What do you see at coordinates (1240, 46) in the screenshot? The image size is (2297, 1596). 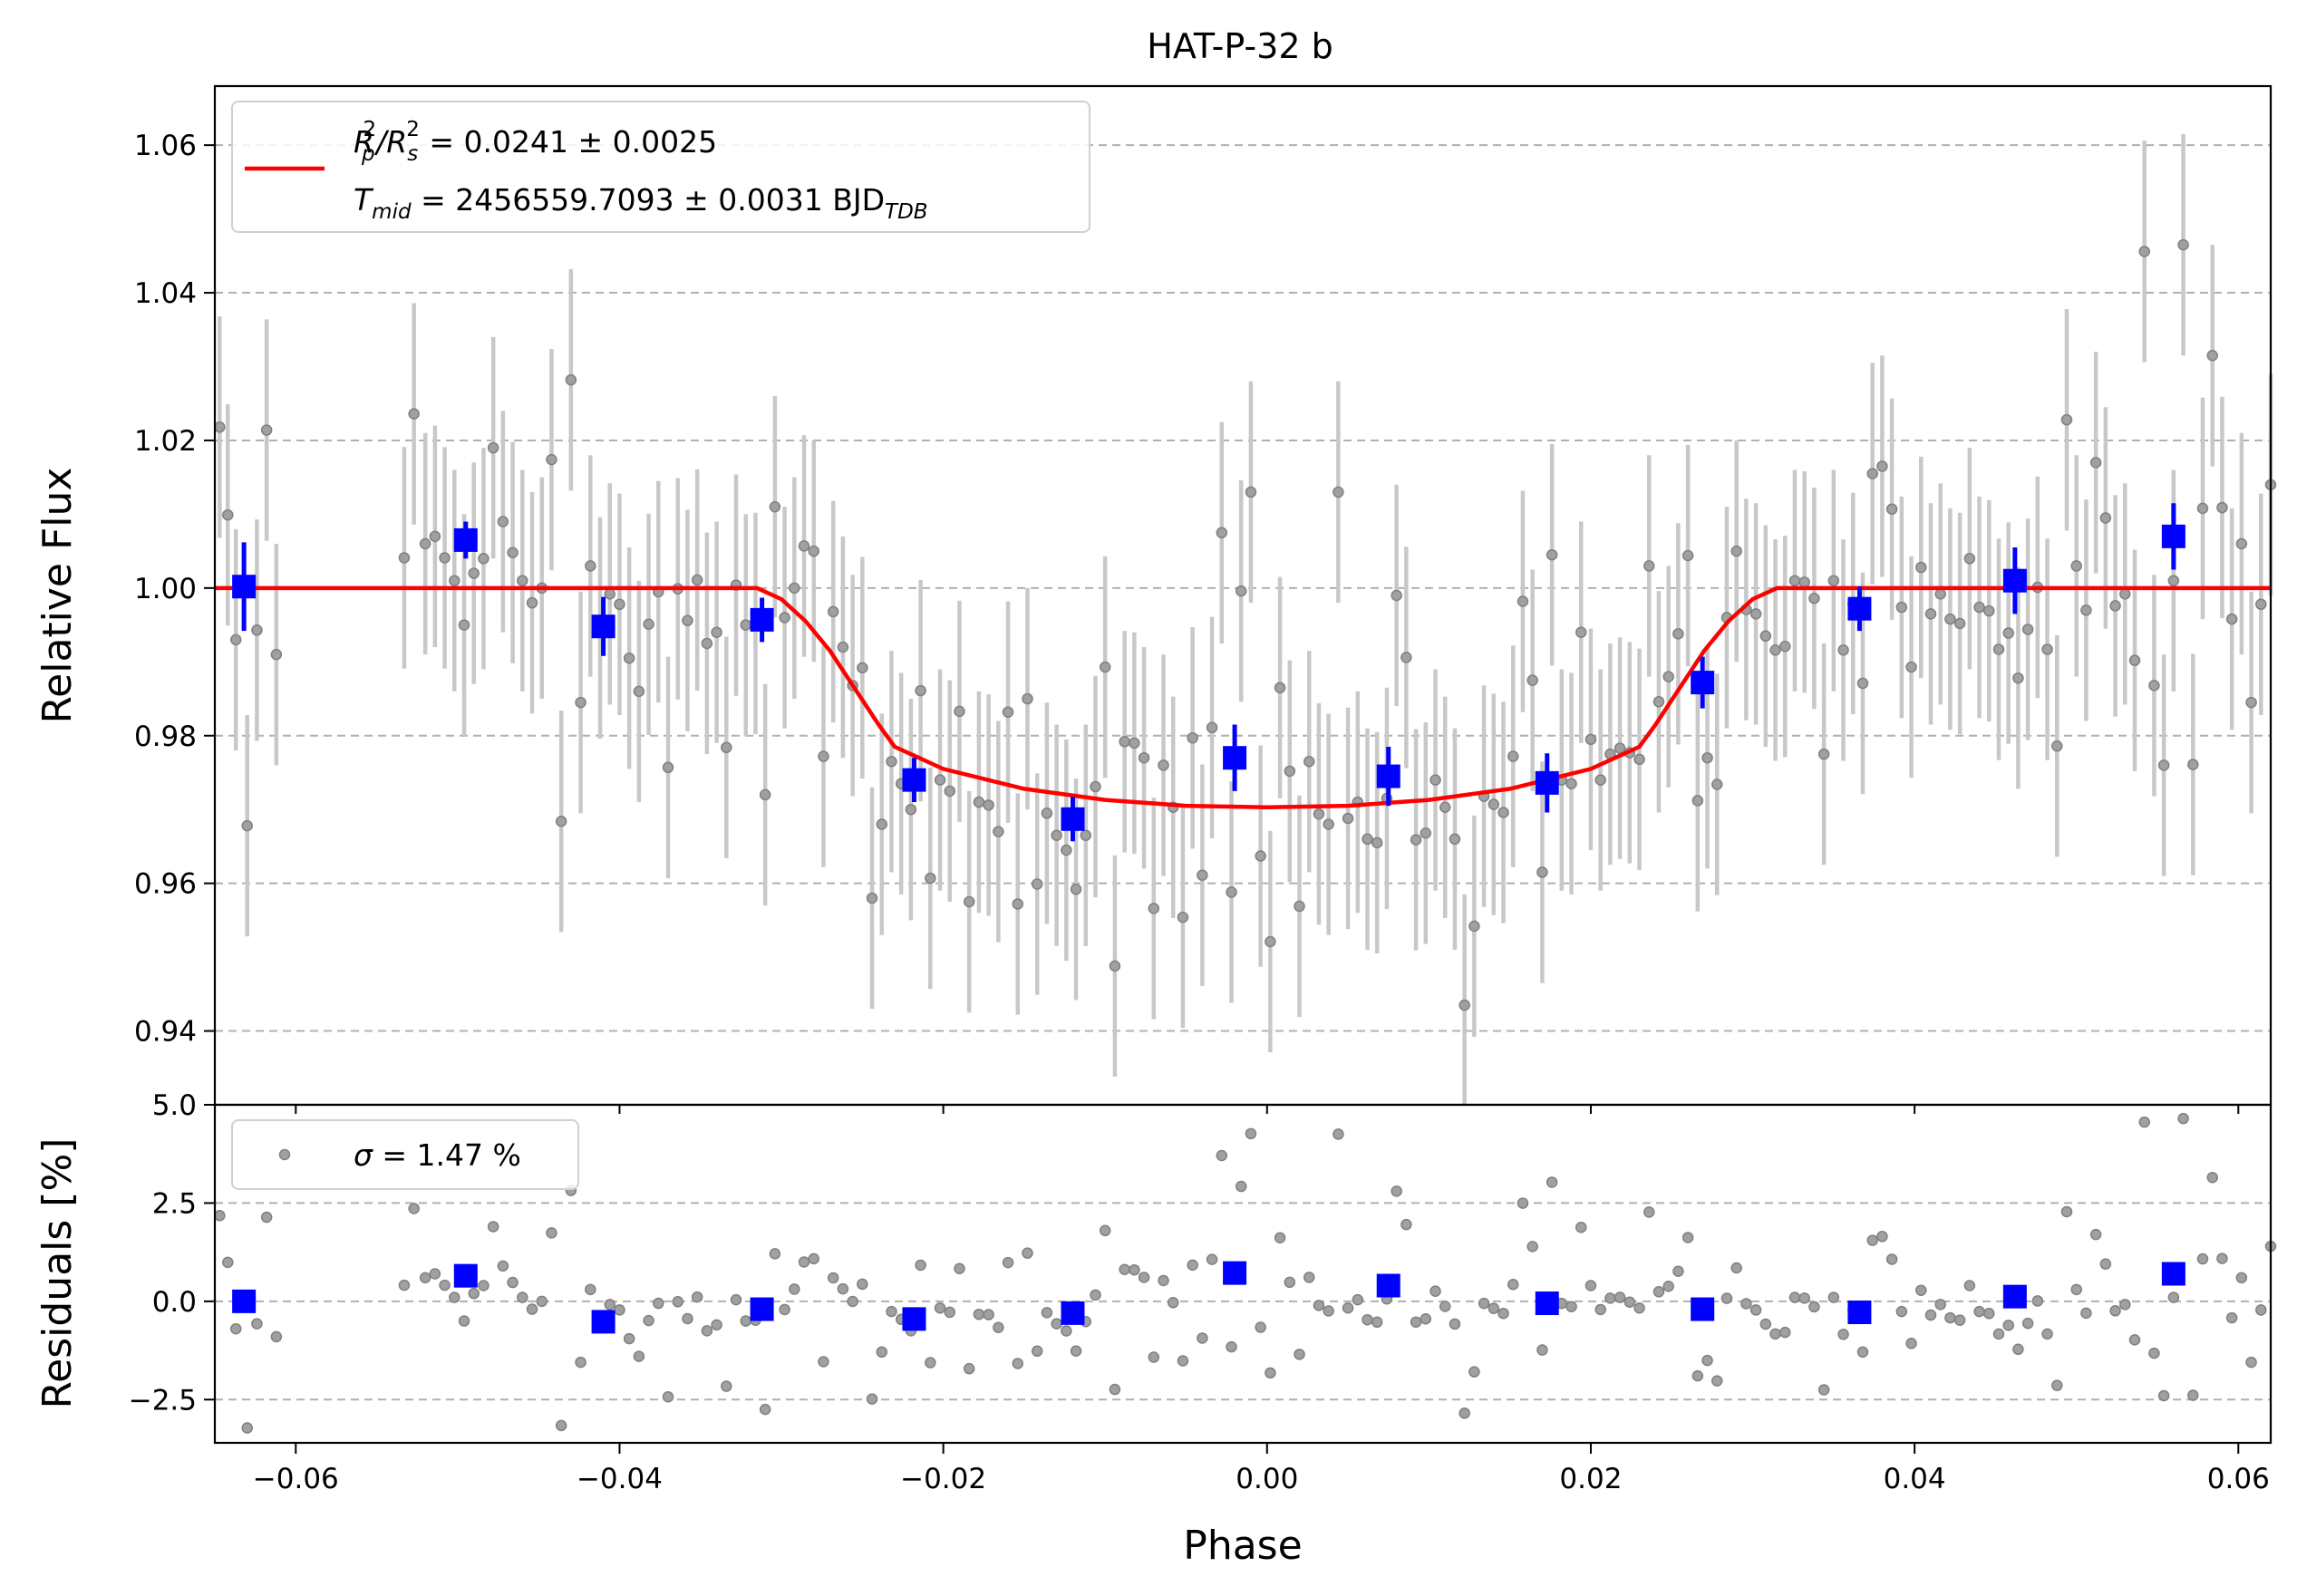 I see `chart-title: HAT-P-32 b` at bounding box center [1240, 46].